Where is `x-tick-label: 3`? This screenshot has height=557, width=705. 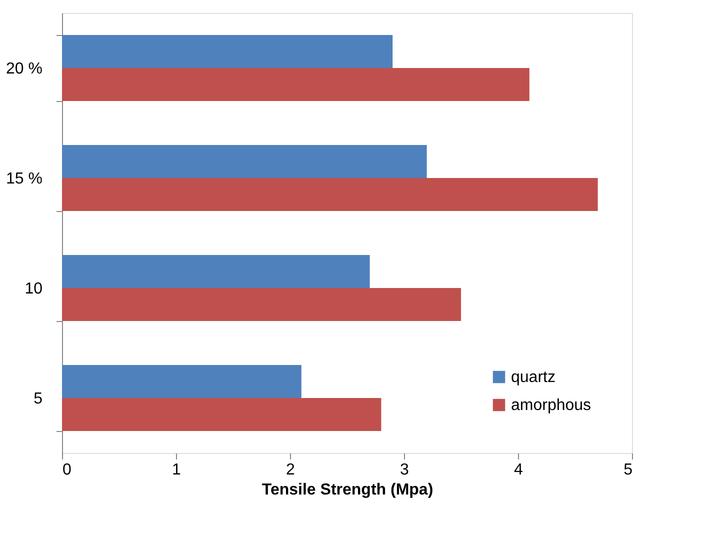
x-tick-label: 3 is located at coordinates (405, 470).